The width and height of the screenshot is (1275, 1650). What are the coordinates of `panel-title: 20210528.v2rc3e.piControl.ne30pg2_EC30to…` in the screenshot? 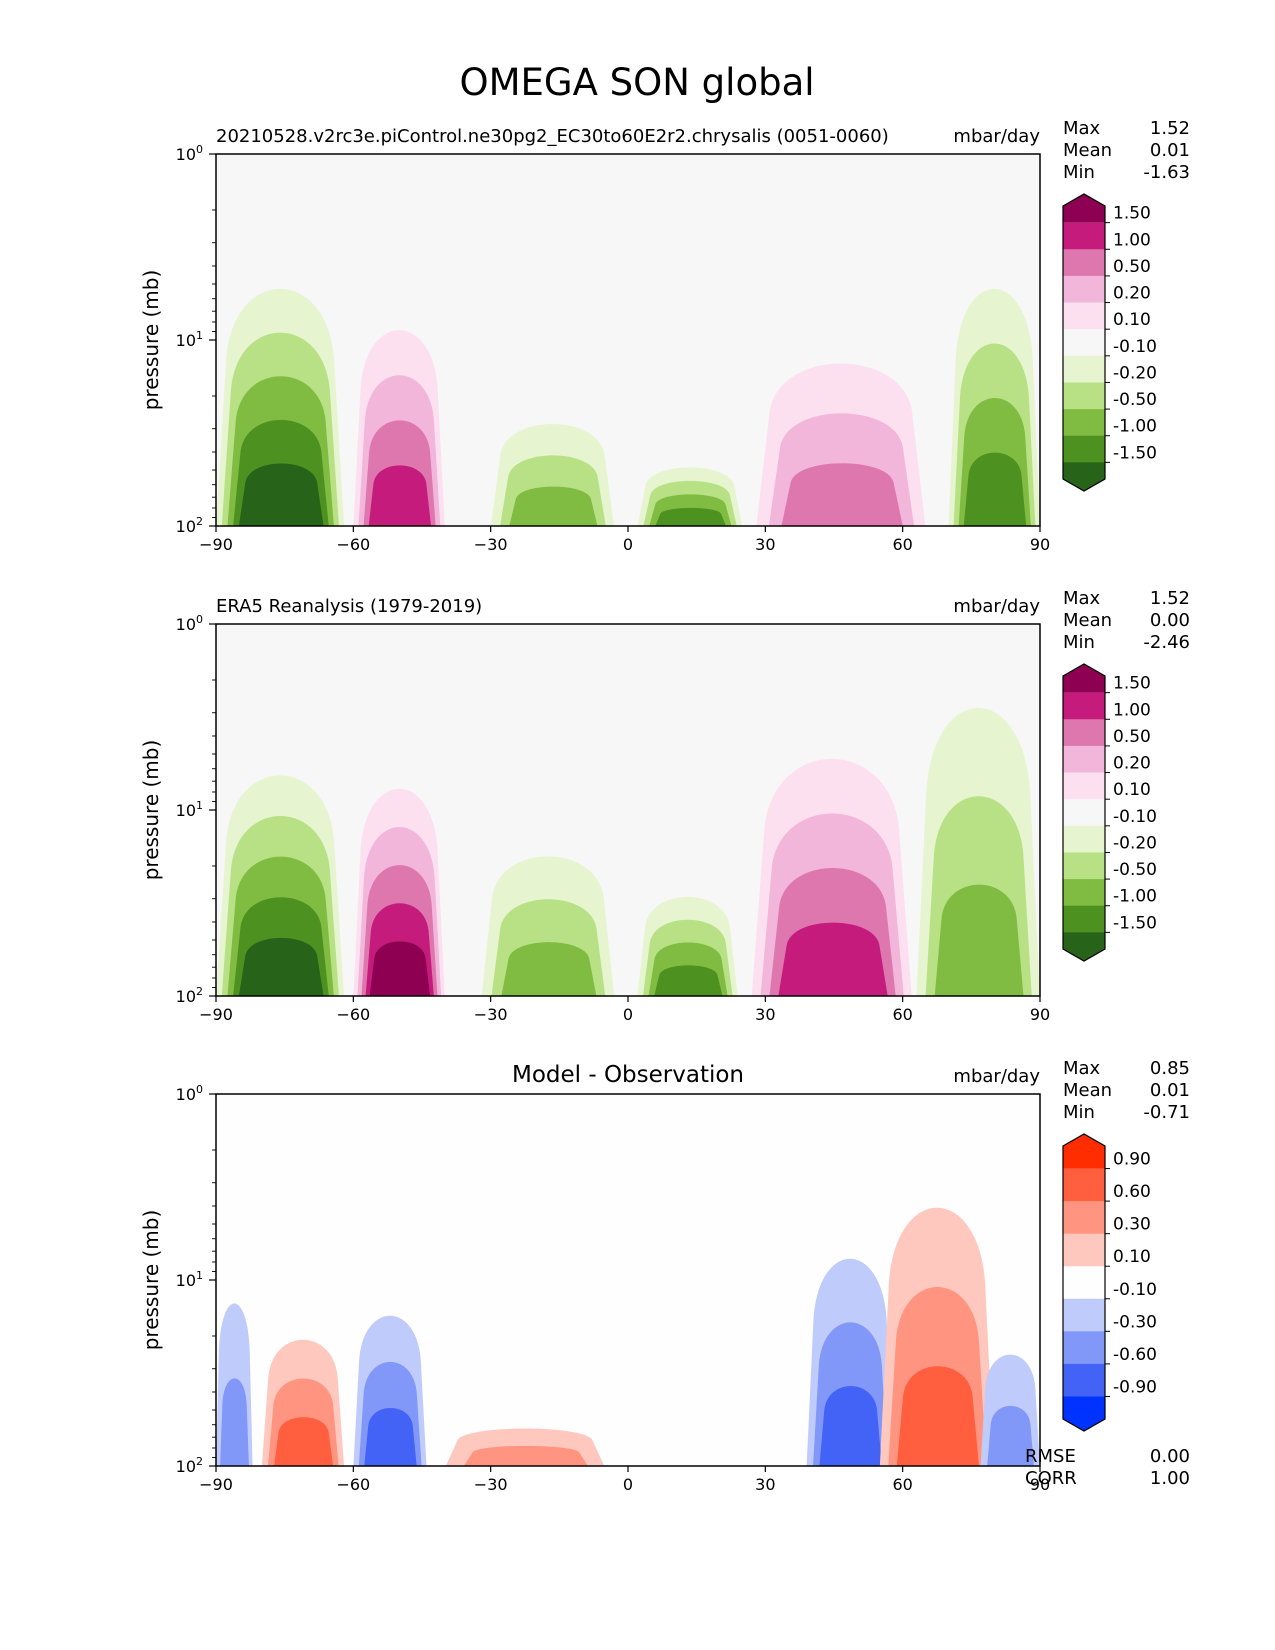 It's located at (552, 136).